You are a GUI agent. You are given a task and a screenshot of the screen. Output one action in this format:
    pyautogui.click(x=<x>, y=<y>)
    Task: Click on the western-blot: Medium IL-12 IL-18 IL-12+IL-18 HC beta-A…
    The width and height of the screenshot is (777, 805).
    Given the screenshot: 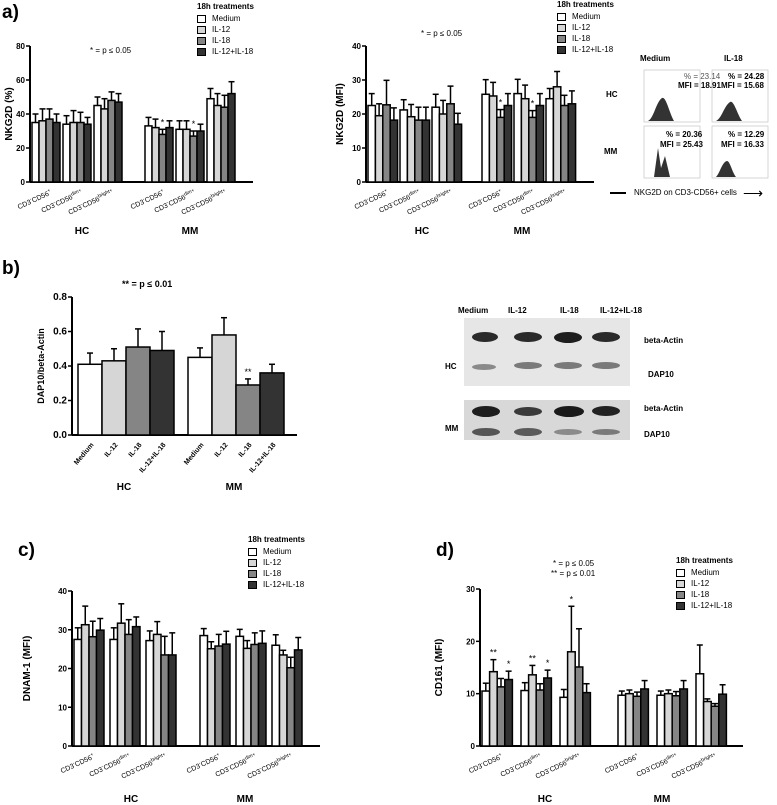 What is the action you would take?
    pyautogui.click(x=608, y=370)
    